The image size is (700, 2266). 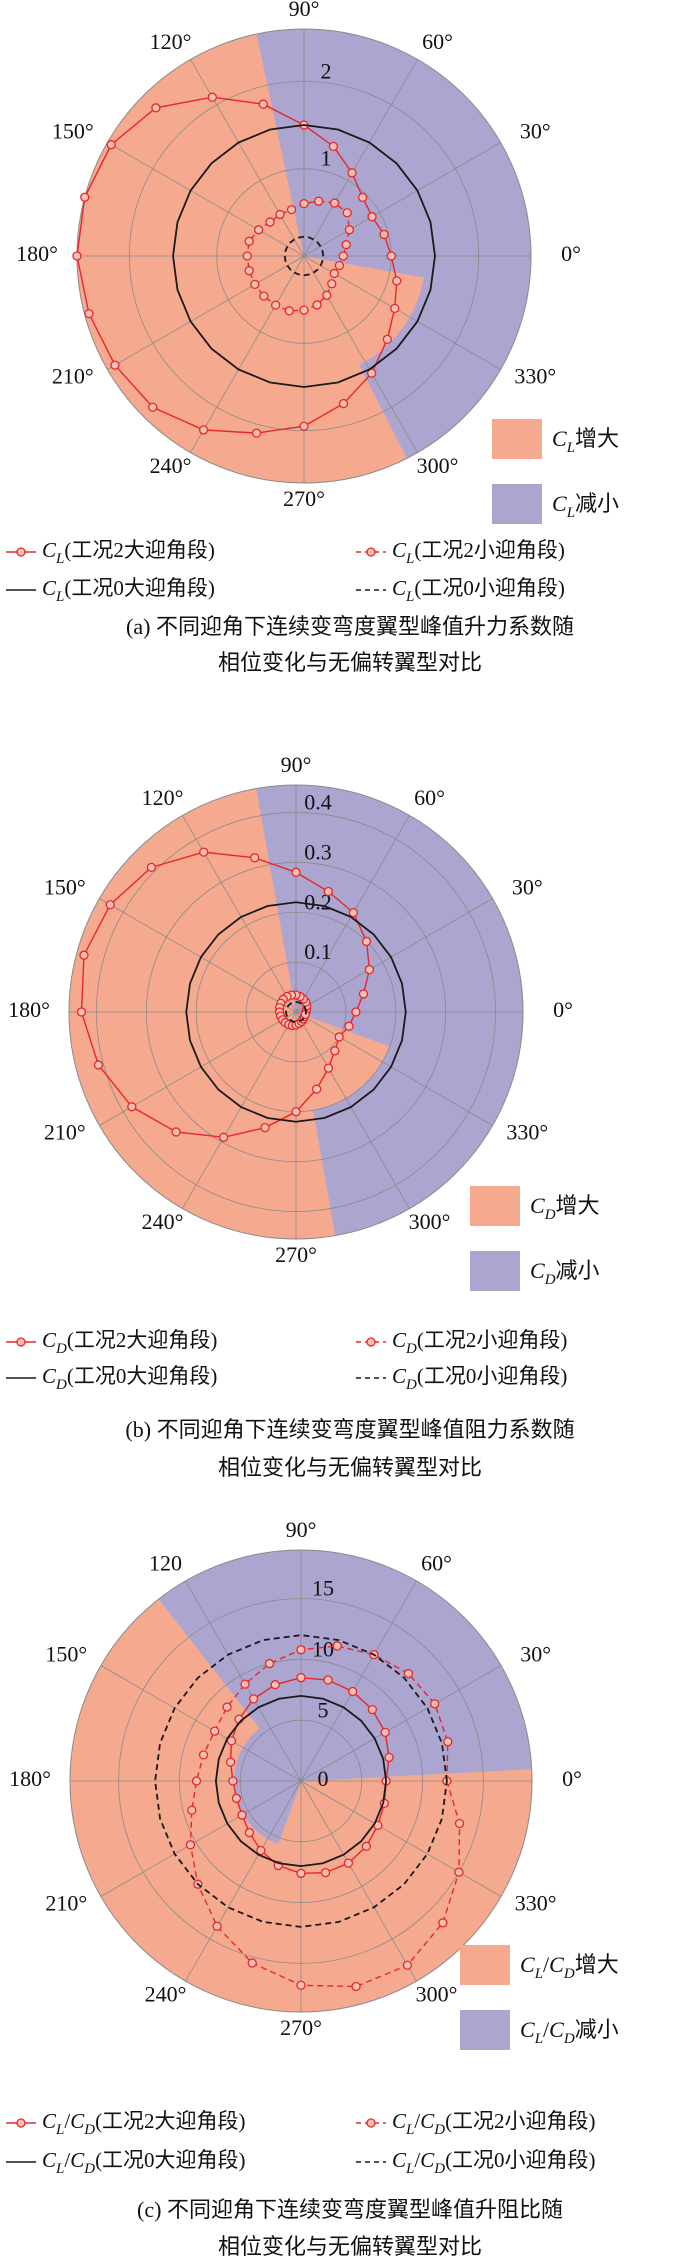 I want to click on theta-tick-label: 300°, so click(x=430, y=1221).